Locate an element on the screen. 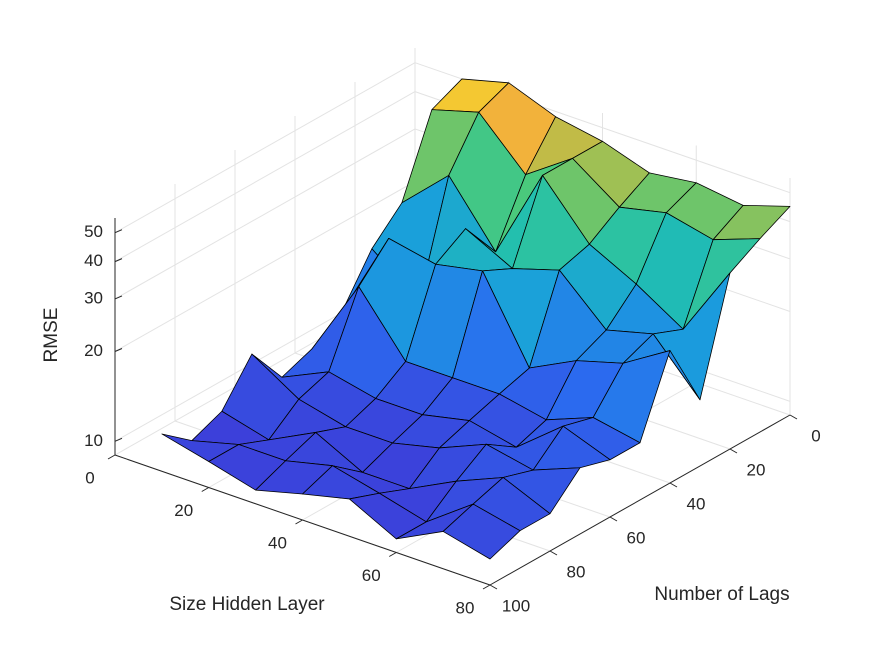  x-axis-label: Size Hidden Layer is located at coordinates (247, 604).